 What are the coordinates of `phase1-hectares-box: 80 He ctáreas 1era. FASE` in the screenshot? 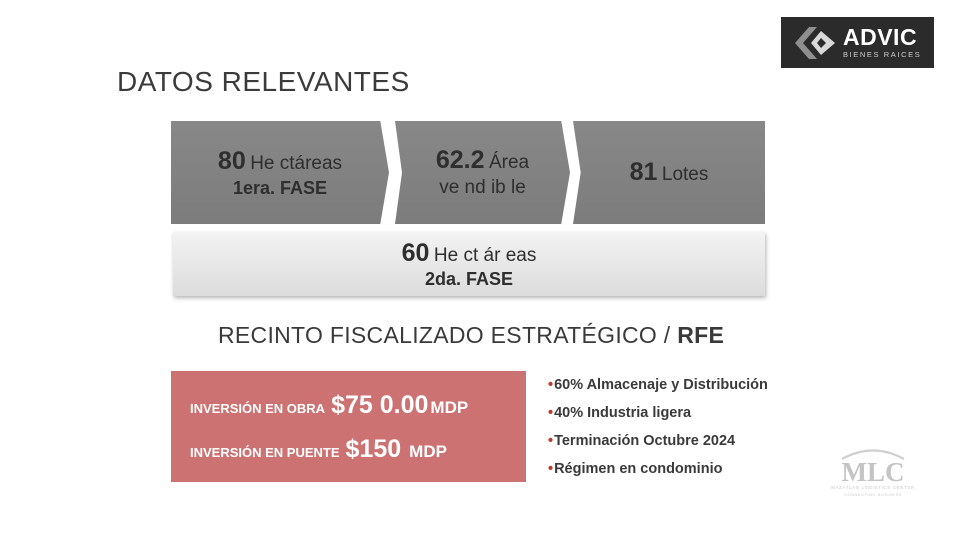 It's located at (280, 172).